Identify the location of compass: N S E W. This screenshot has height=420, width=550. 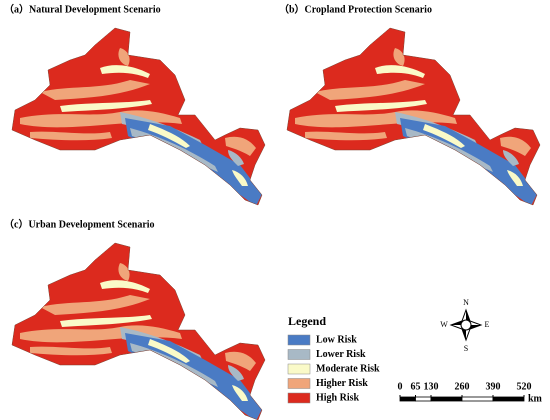
(464, 325).